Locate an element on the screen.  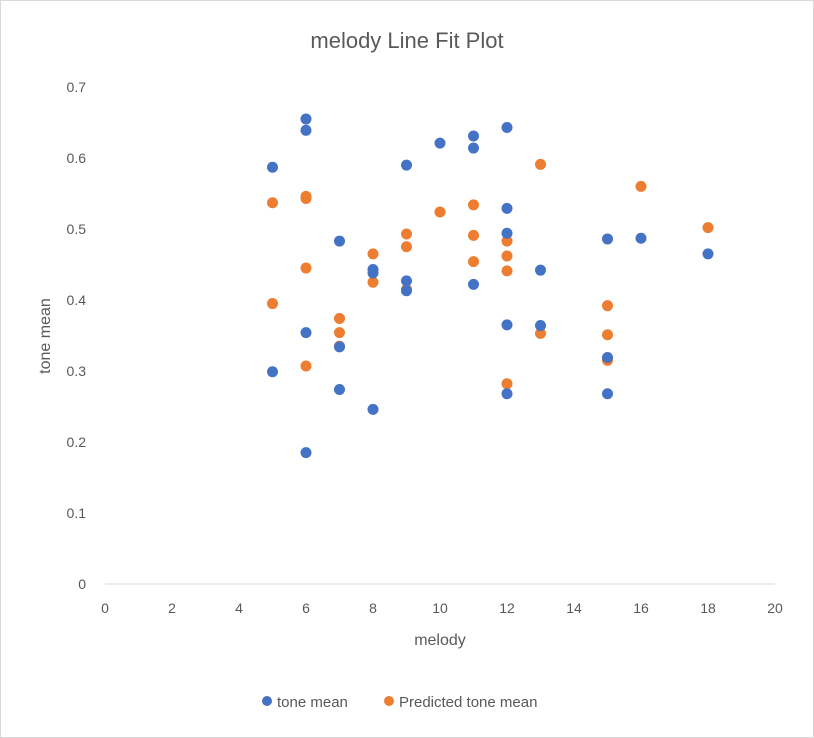
x-tick-label: 6 is located at coordinates (306, 608).